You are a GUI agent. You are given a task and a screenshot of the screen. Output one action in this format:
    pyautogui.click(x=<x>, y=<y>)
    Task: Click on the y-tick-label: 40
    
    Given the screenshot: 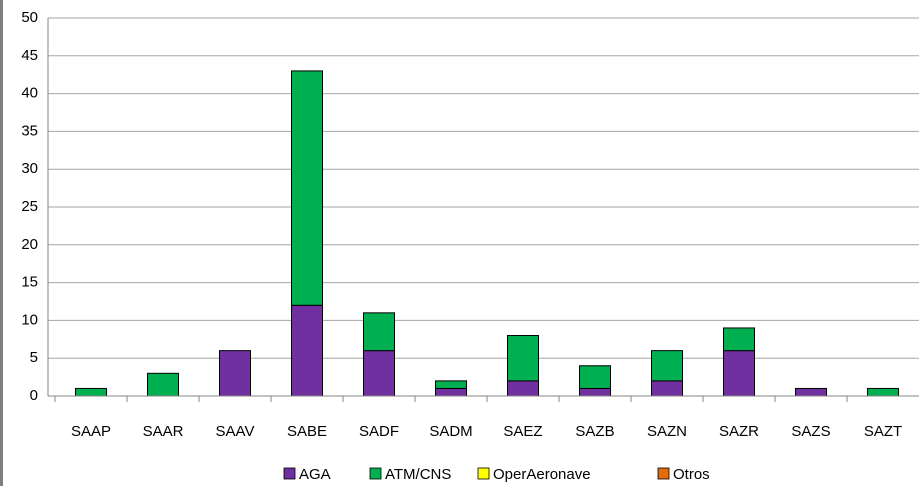 What is the action you would take?
    pyautogui.click(x=29, y=93)
    